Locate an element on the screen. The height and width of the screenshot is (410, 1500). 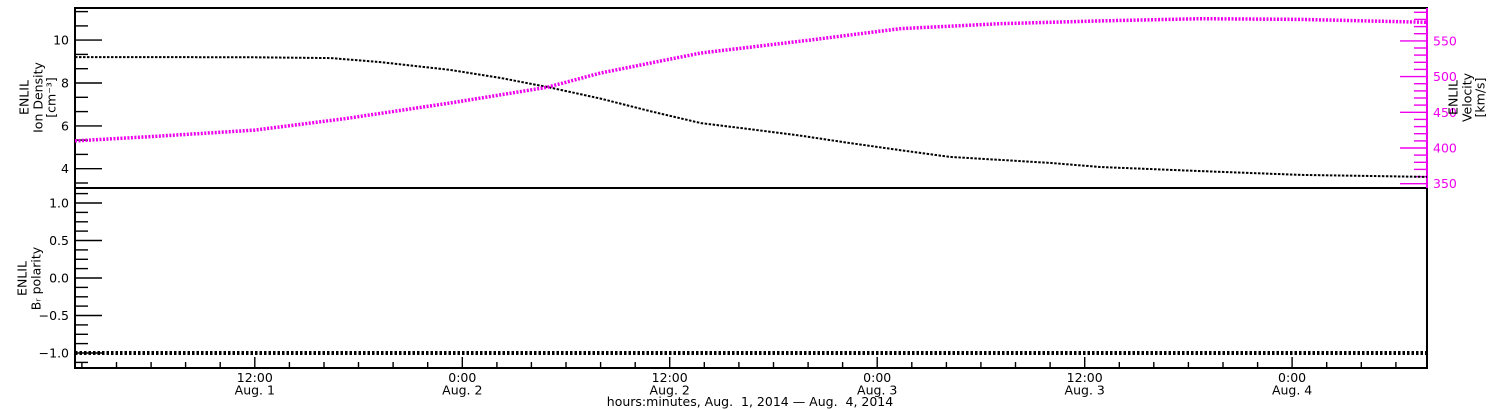
velocity-axis-title: ENLIL Velocity [km/s] is located at coordinates (1466, 98).